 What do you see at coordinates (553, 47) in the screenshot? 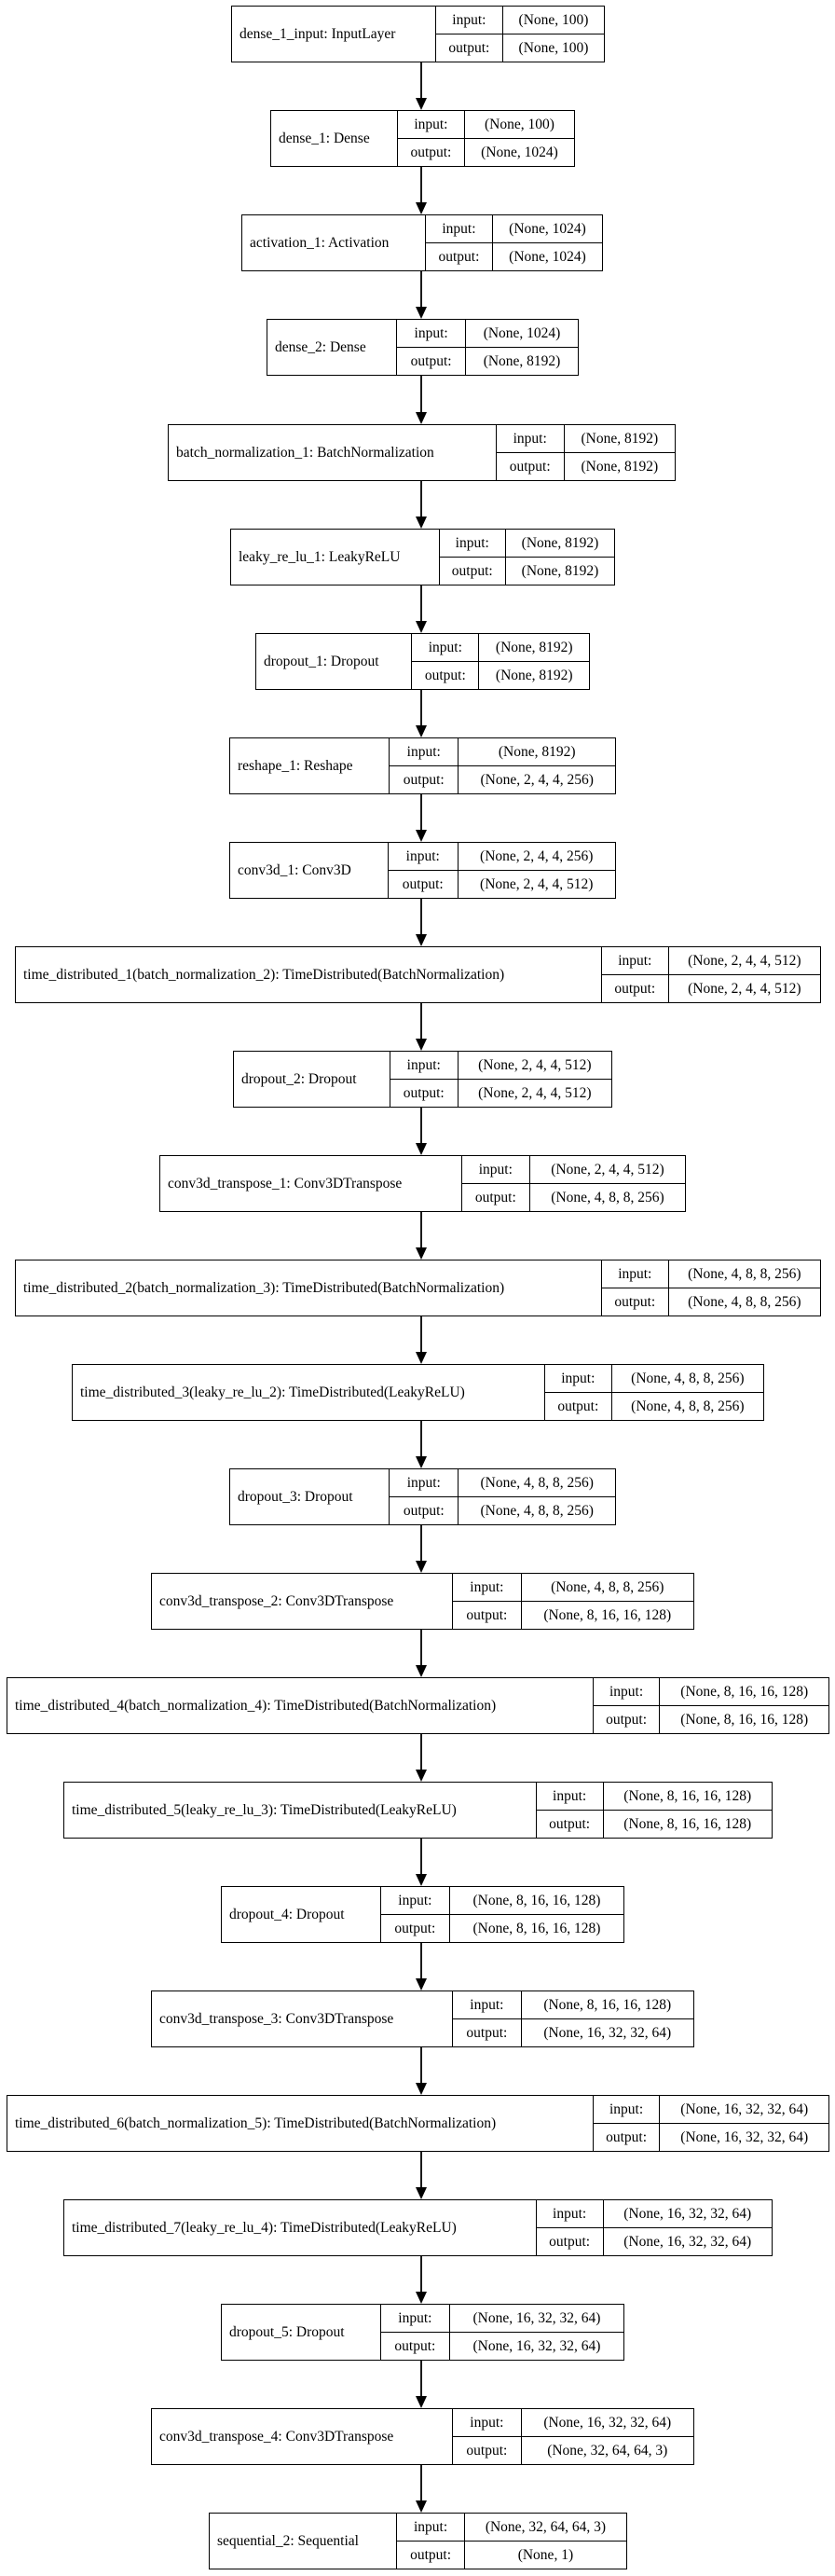
I see `output-shape: (None, 100)` at bounding box center [553, 47].